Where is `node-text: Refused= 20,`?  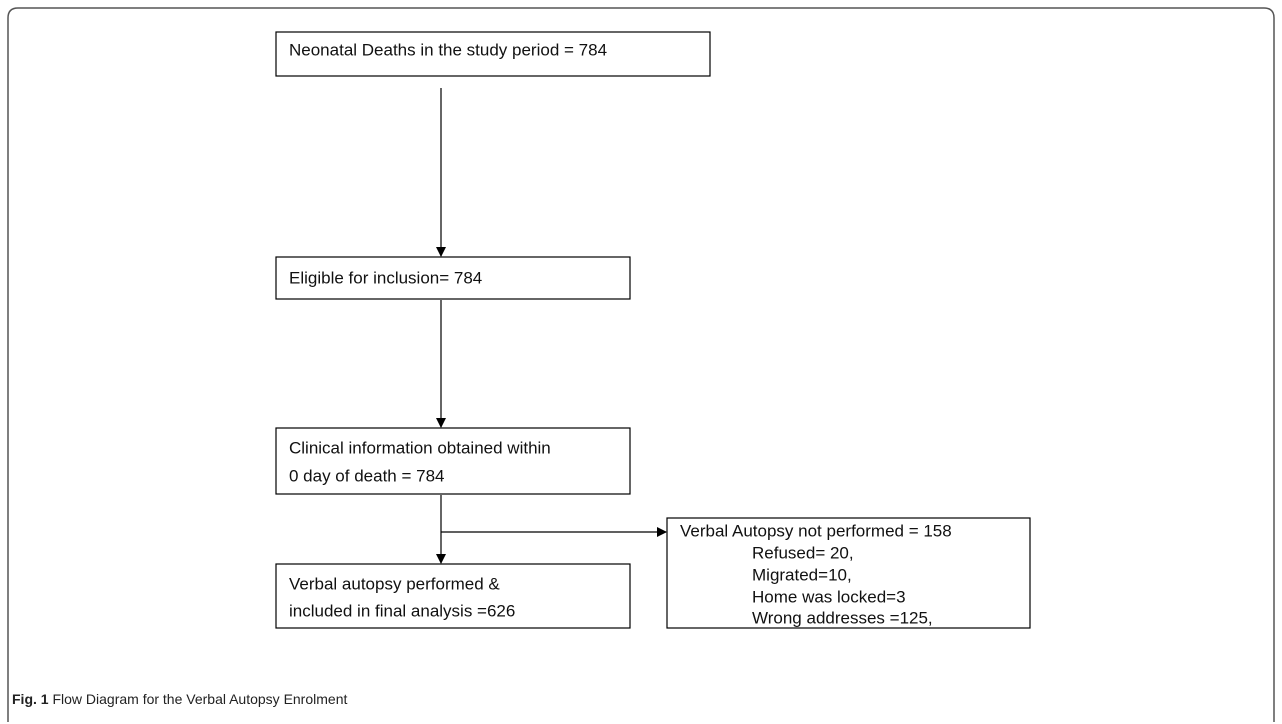 node-text: Refused= 20, is located at coordinates (803, 552).